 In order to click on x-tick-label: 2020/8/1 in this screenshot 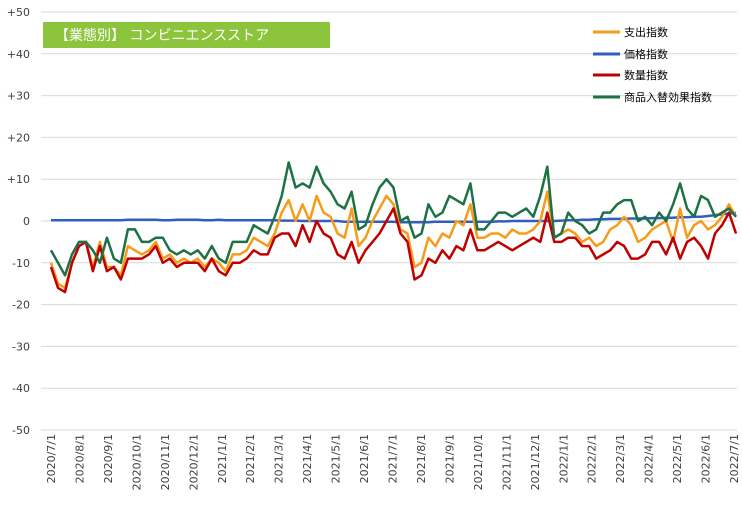, I will do `click(79, 458)`.